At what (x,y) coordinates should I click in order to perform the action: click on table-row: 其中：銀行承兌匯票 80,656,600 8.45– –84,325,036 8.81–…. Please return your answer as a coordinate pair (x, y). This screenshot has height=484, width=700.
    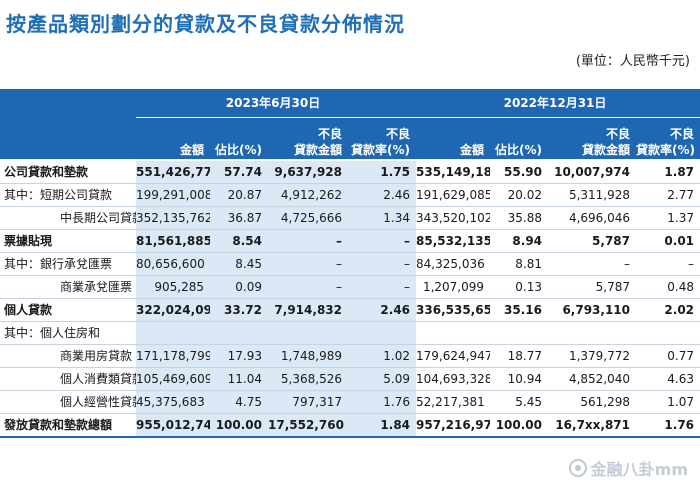
    Looking at the image, I should click on (350, 264).